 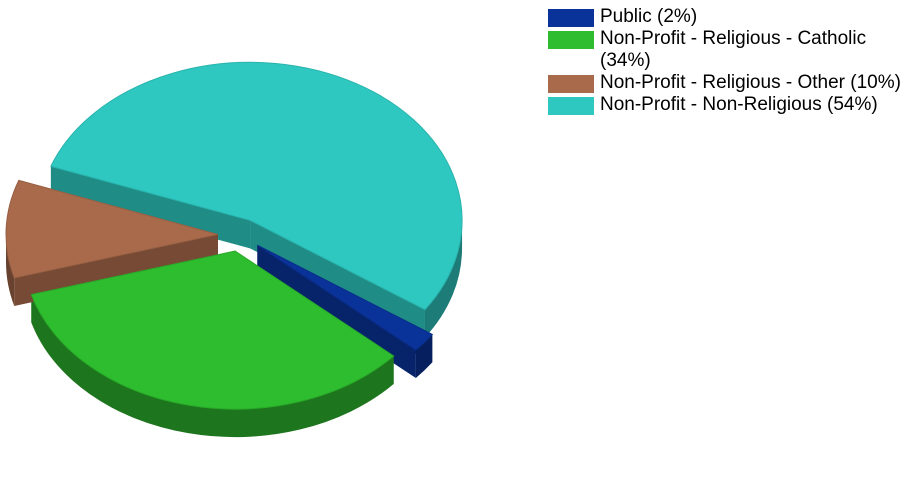 I want to click on legend-label: Non-Profit - Religious - Other (10%), so click(x=750, y=82).